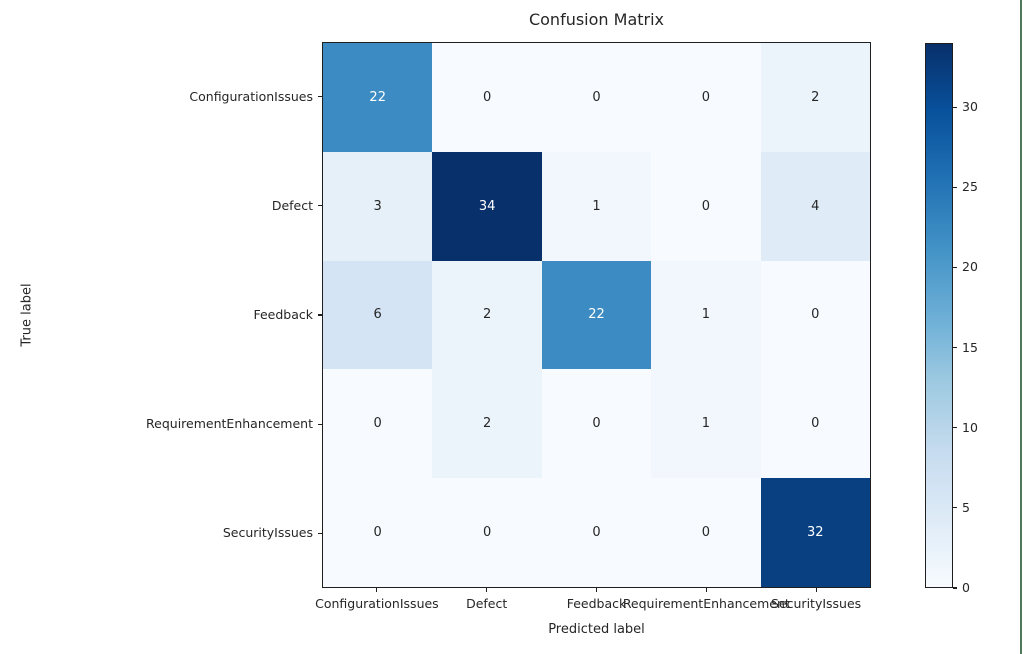 The width and height of the screenshot is (1023, 654). What do you see at coordinates (378, 206) in the screenshot?
I see `heatmap-cell: 3` at bounding box center [378, 206].